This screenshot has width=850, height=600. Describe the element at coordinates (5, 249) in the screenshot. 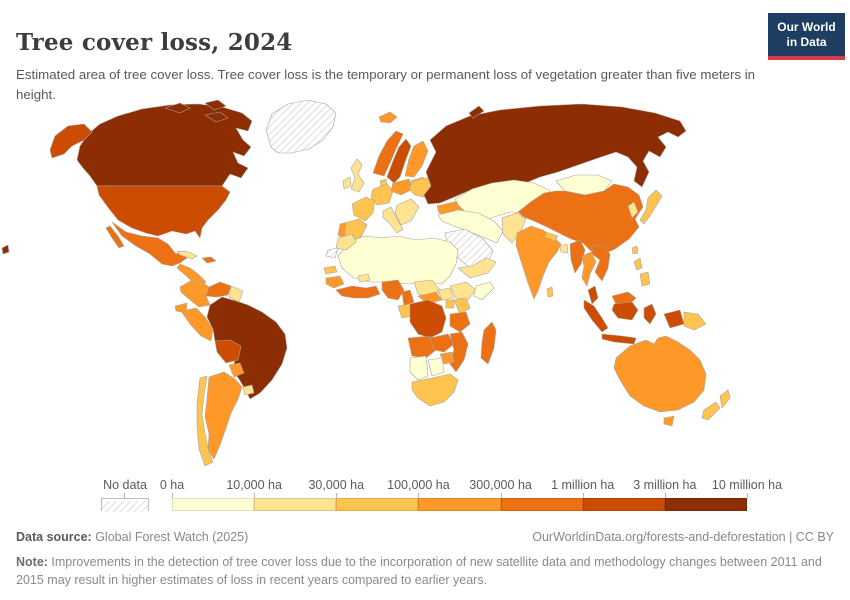

I see `region-russia-east-fragment` at that location.